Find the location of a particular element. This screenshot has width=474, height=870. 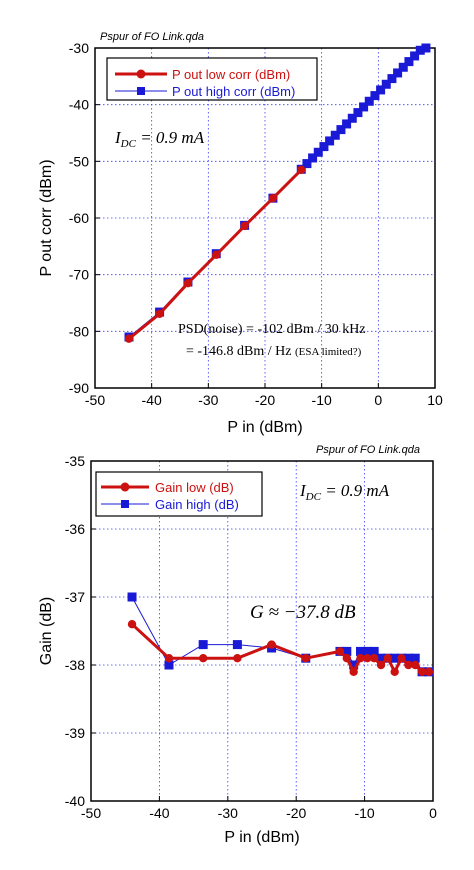

x-axis-label-bottom: P in (dBm) is located at coordinates (261, 837).